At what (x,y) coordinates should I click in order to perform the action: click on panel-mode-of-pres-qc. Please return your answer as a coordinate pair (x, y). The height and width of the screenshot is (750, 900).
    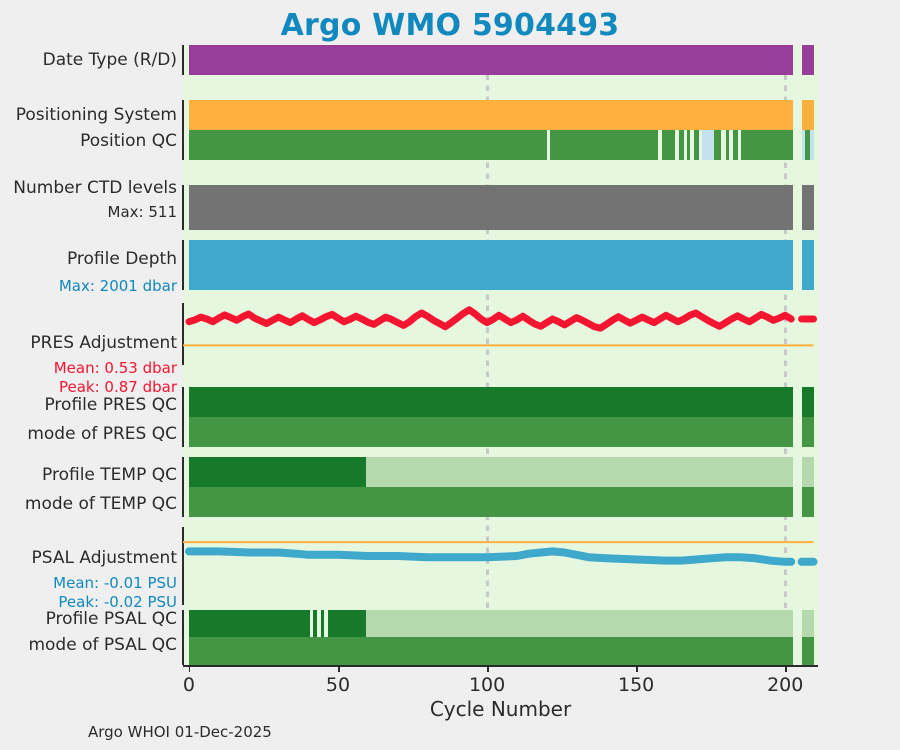
    Looking at the image, I should click on (500, 432).